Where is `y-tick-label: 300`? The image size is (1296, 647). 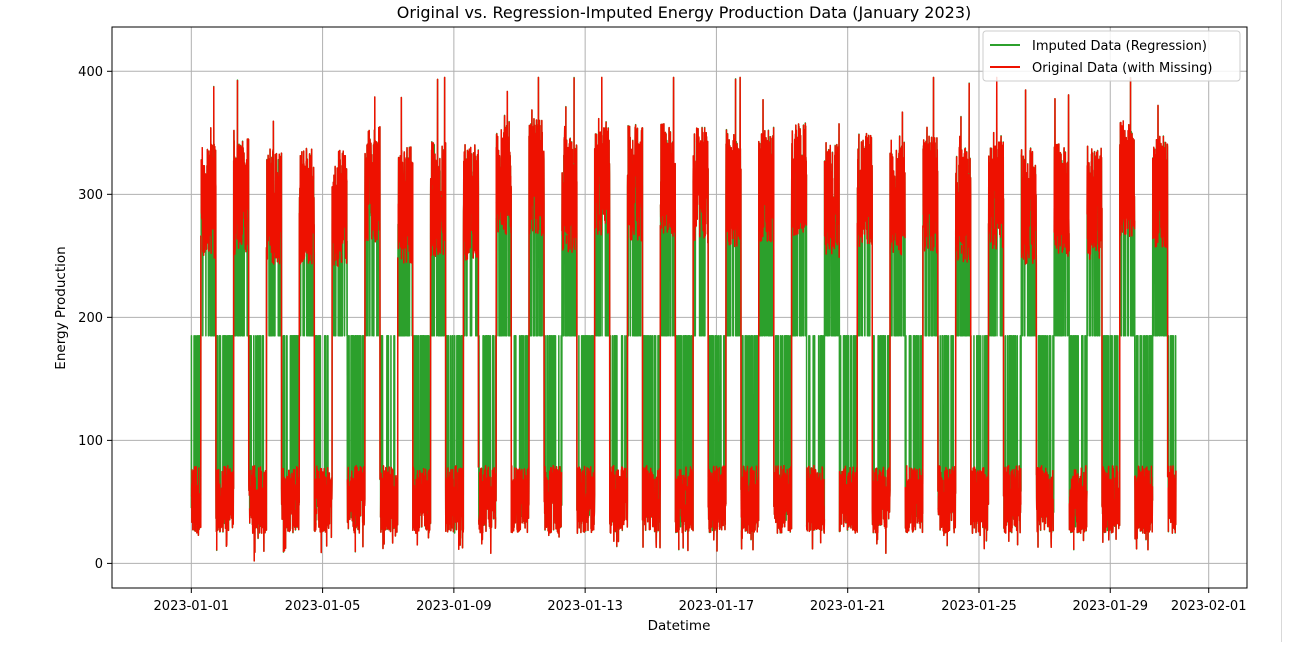
y-tick-label: 300 is located at coordinates (90, 195).